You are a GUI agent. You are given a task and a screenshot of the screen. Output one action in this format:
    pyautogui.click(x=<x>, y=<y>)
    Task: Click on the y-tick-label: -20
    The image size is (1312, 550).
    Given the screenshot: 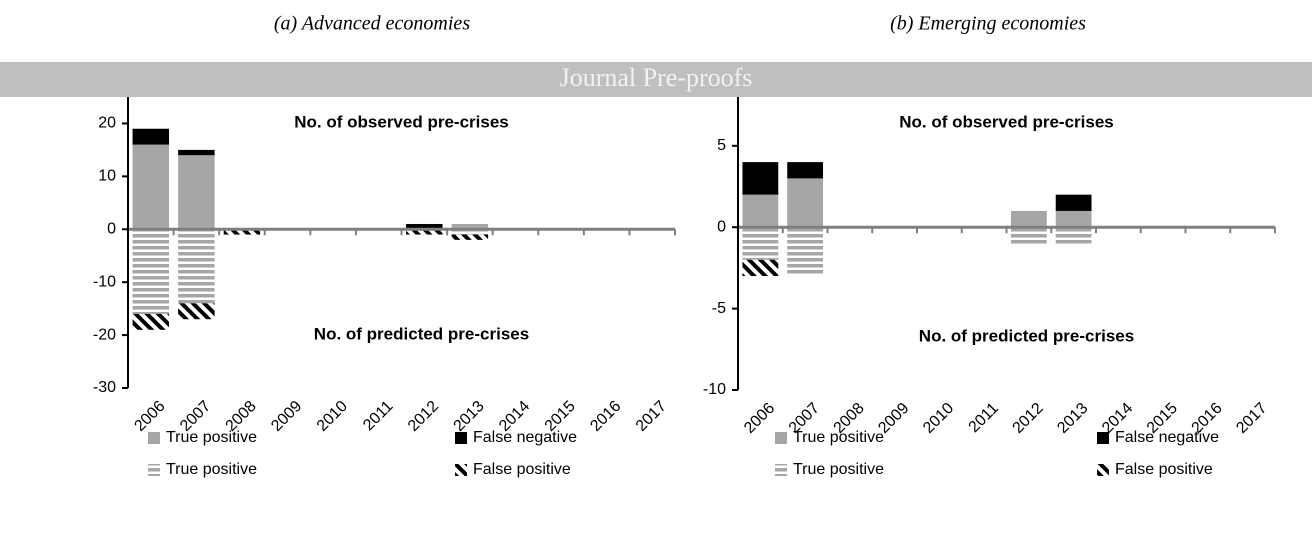 What is the action you would take?
    pyautogui.click(x=104, y=334)
    